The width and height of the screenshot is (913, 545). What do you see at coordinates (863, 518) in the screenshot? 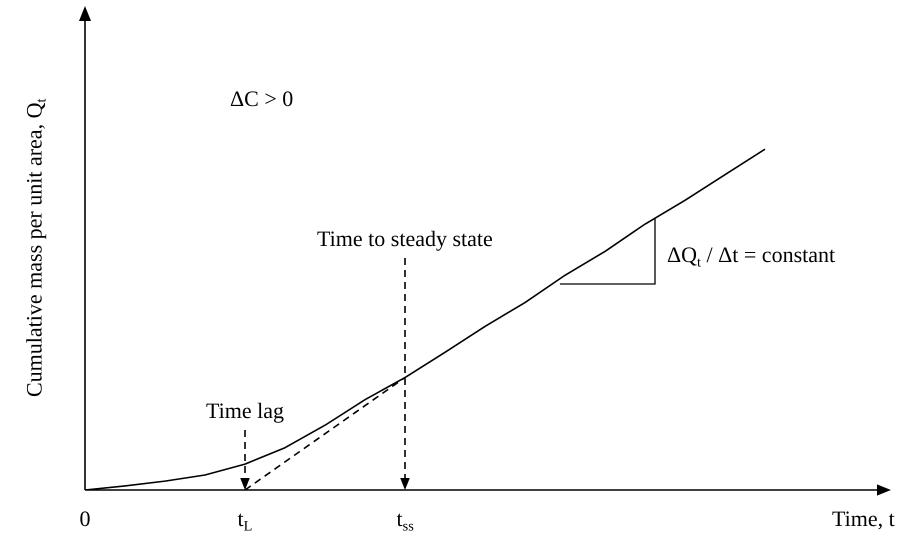
I see `x-axis-title: Time, t` at bounding box center [863, 518].